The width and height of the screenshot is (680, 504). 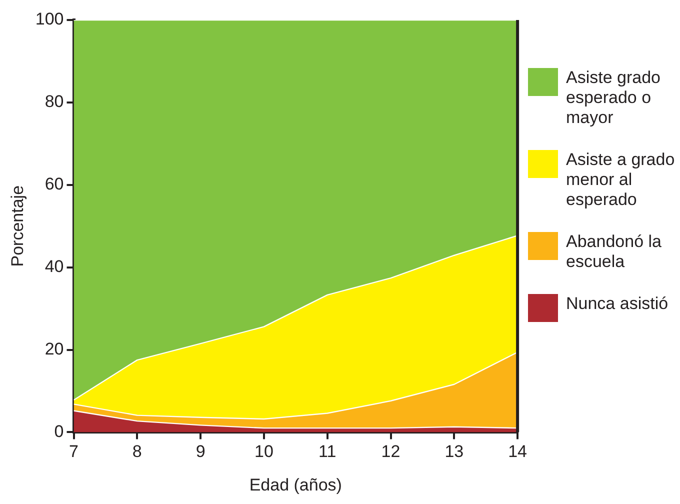 I want to click on x-tick-label: 9, so click(x=201, y=452).